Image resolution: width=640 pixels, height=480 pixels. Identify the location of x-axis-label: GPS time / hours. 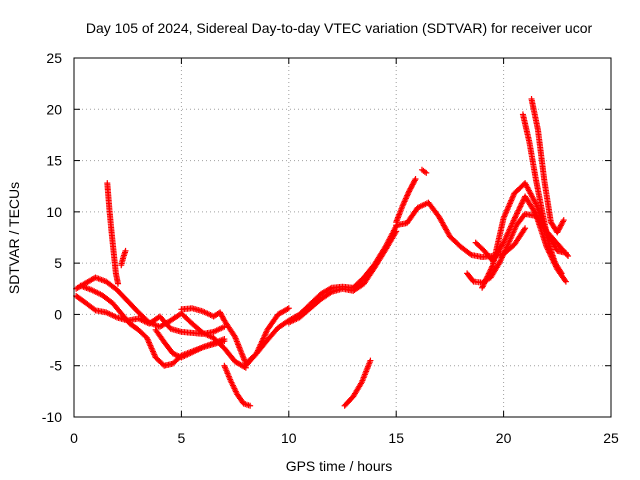
(339, 466).